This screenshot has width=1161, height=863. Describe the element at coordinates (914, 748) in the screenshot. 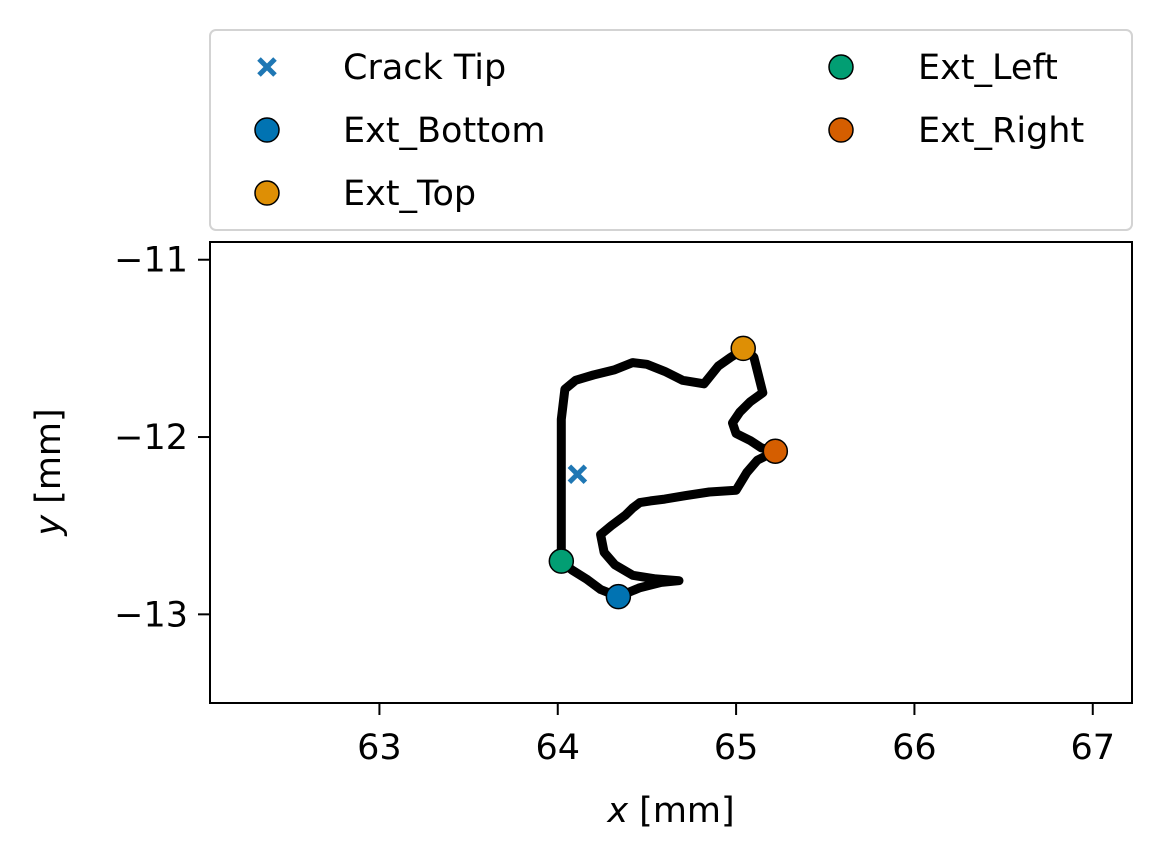

I see `x-tick-label: 66` at that location.